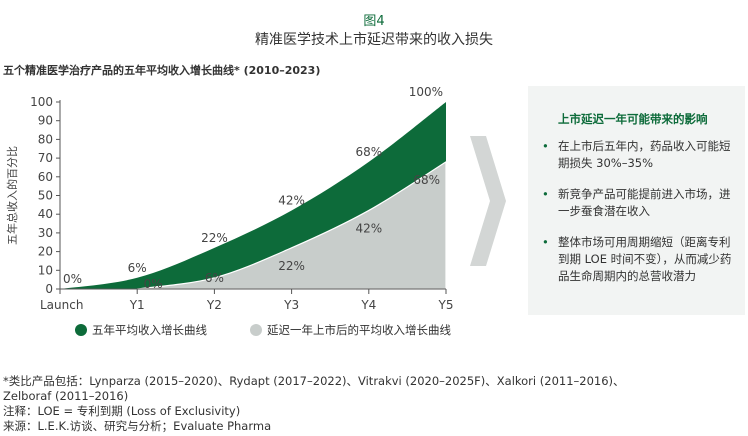 The height and width of the screenshot is (436, 748). I want to click on x-tick-label: Y3, so click(291, 305).